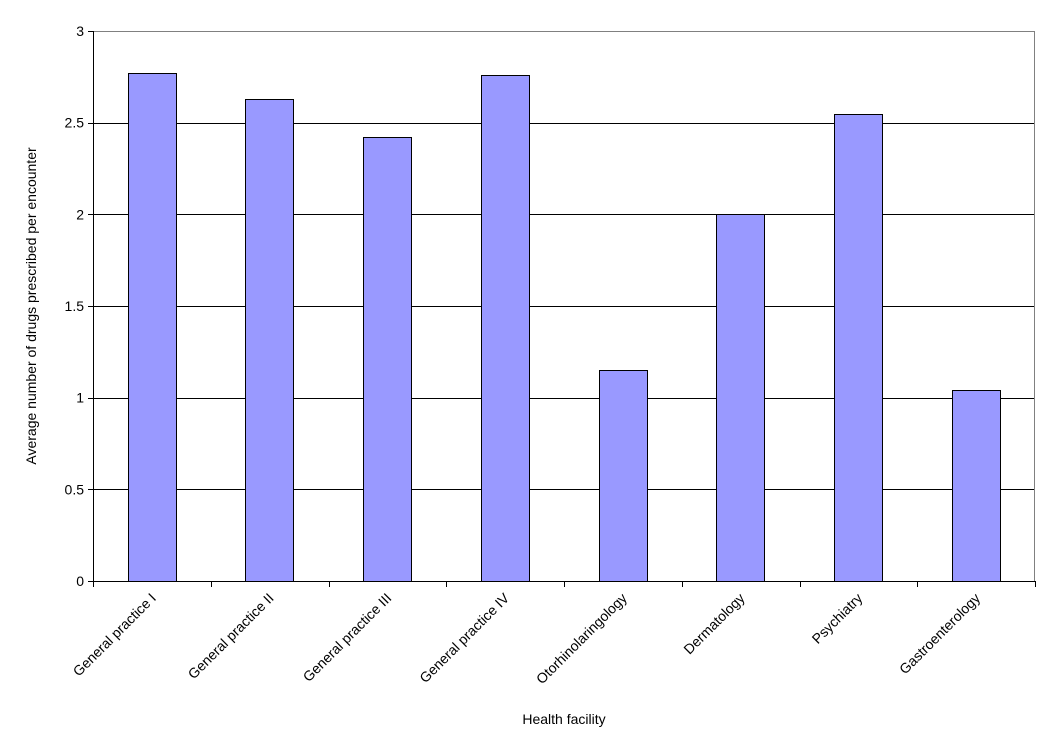  What do you see at coordinates (80, 398) in the screenshot?
I see `y-tick-label: 1` at bounding box center [80, 398].